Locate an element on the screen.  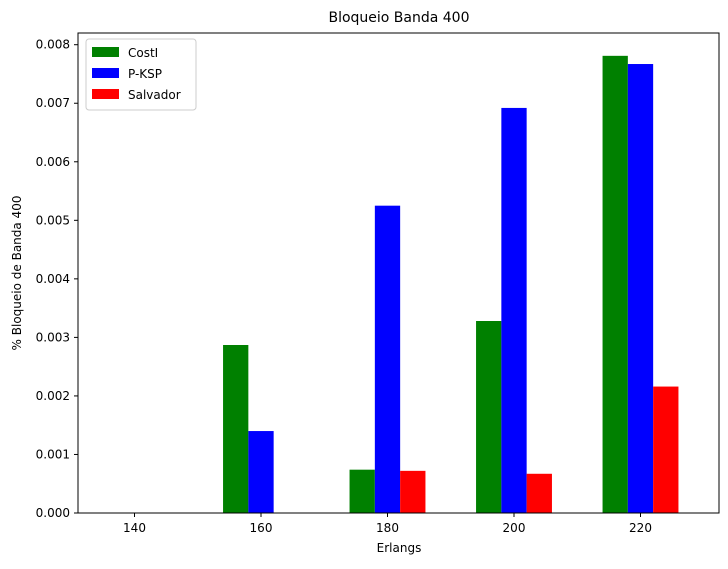
legend: CostI P-KSP Salvador is located at coordinates (141, 74).